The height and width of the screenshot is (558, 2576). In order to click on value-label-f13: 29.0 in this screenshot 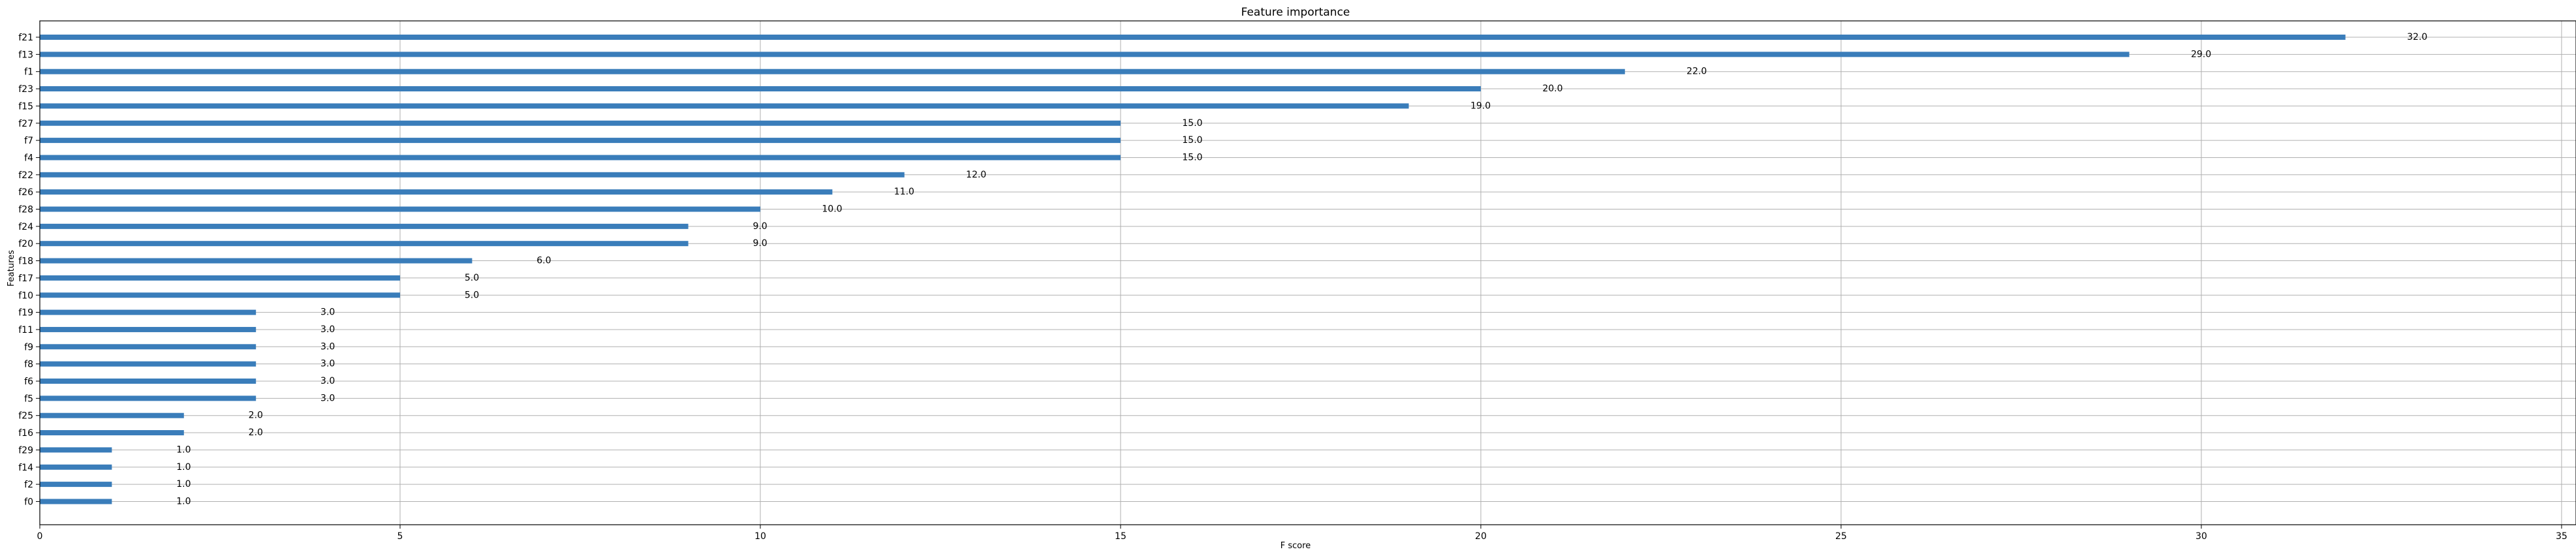, I will do `click(2201, 54)`.